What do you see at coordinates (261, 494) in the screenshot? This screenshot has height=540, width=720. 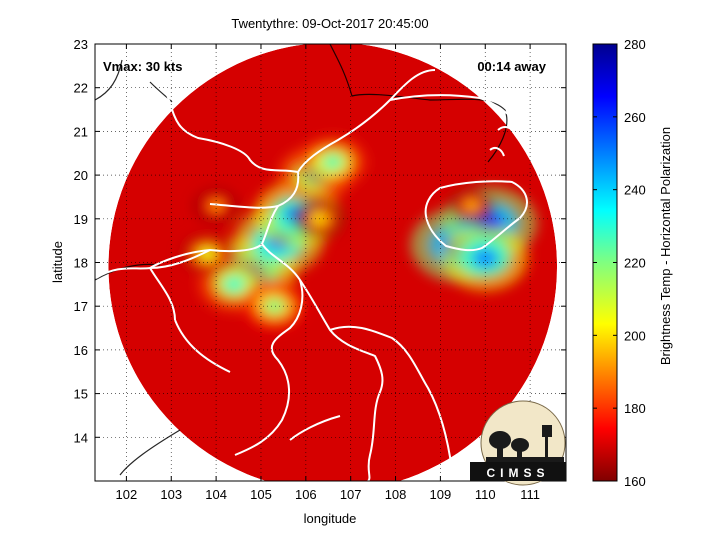 I see `x-tick-label: 105` at bounding box center [261, 494].